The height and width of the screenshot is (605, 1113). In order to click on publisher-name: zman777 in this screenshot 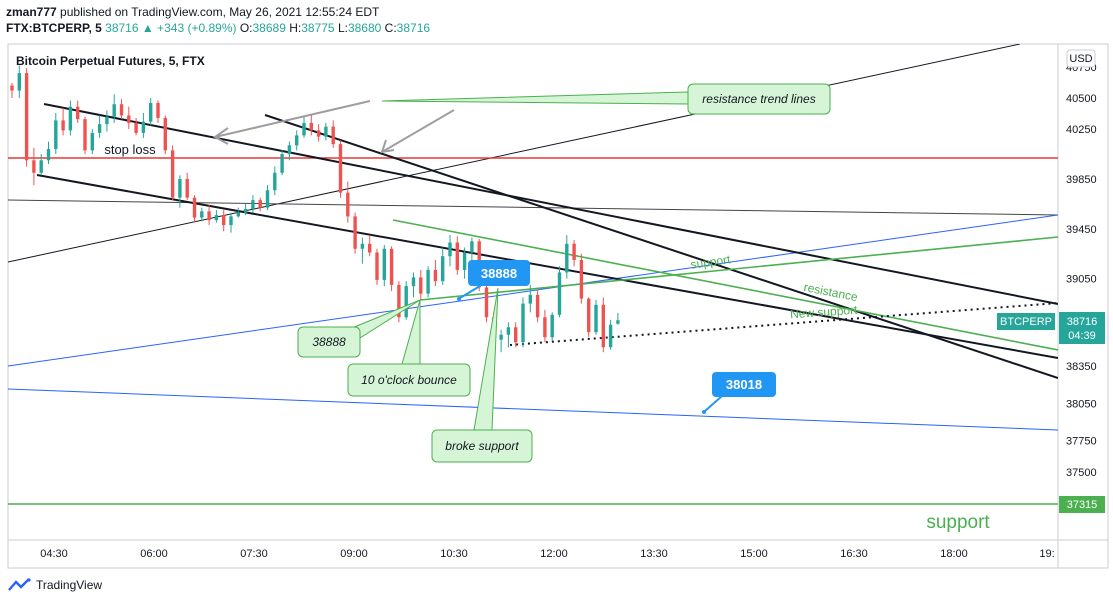, I will do `click(31, 12)`.